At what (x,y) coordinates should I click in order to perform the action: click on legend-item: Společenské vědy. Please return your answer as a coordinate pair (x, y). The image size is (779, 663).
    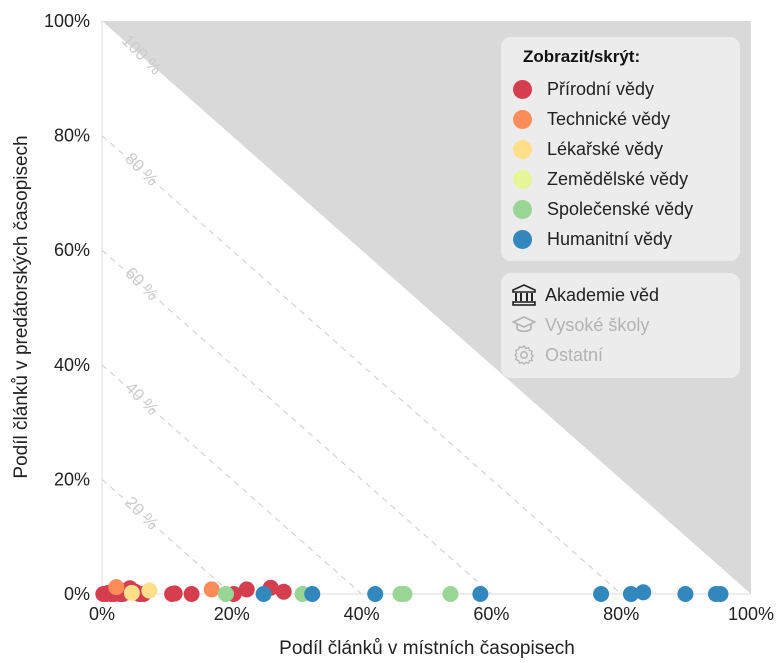
    Looking at the image, I should click on (602, 209).